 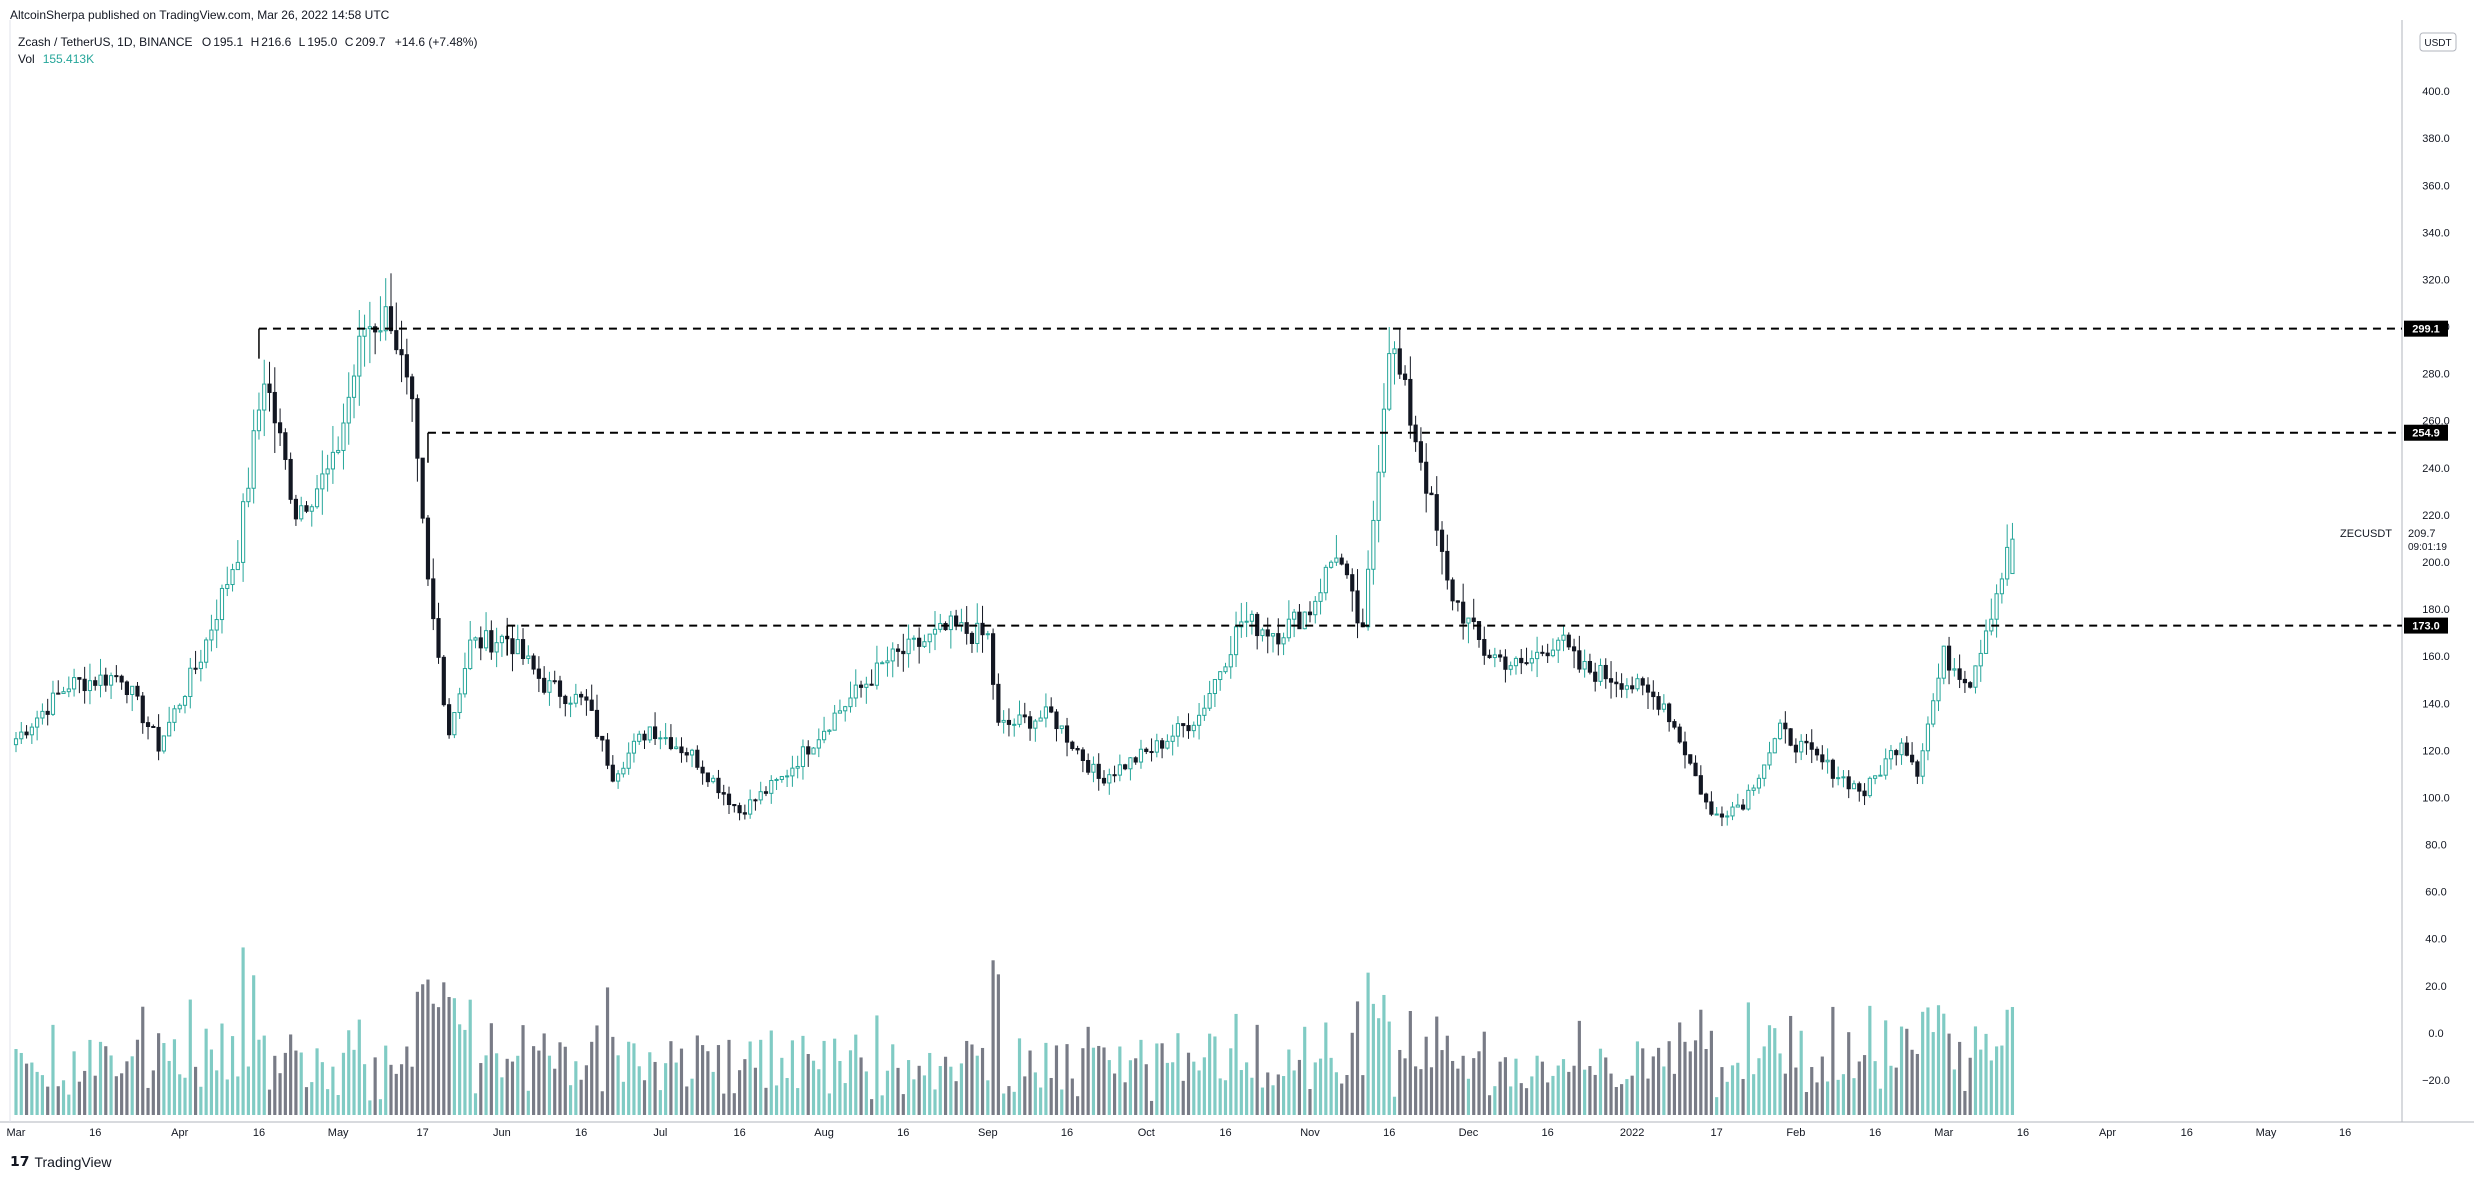 What do you see at coordinates (1389, 1133) in the screenshot?
I see `x-tick-label: 16` at bounding box center [1389, 1133].